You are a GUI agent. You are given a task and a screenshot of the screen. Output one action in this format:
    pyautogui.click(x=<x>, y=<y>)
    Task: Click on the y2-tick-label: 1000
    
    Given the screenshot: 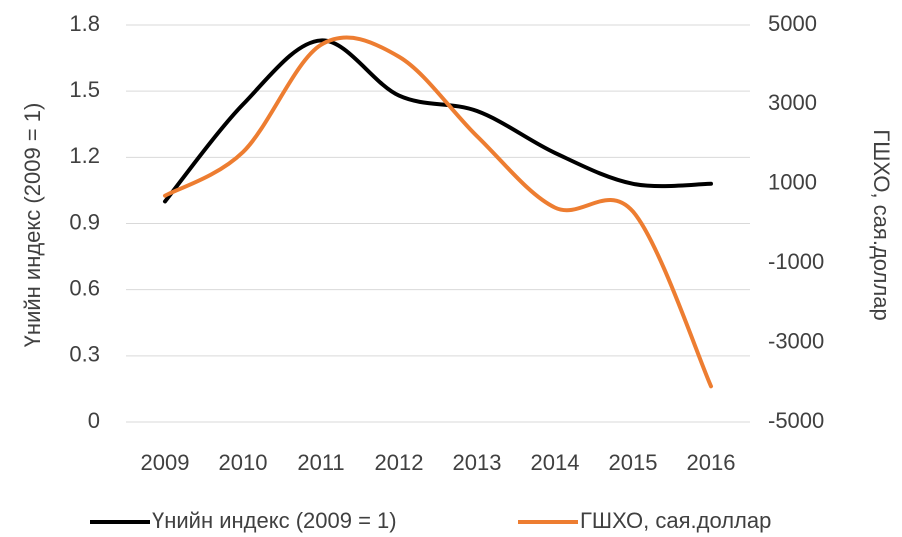 What is the action you would take?
    pyautogui.click(x=792, y=182)
    